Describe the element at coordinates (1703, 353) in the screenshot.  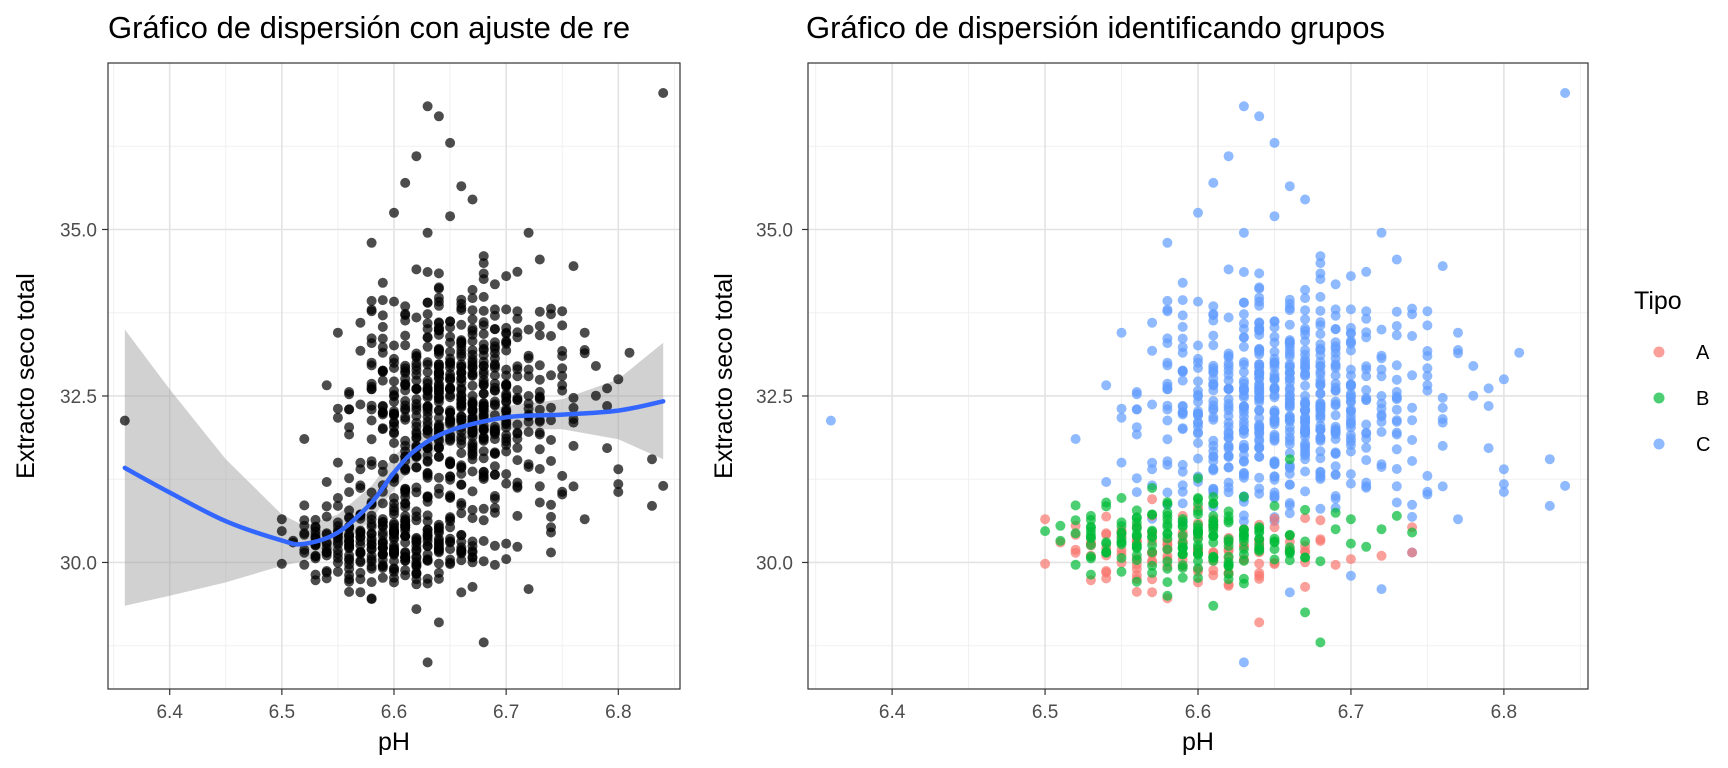
I see `legend-label-a: A` at that location.